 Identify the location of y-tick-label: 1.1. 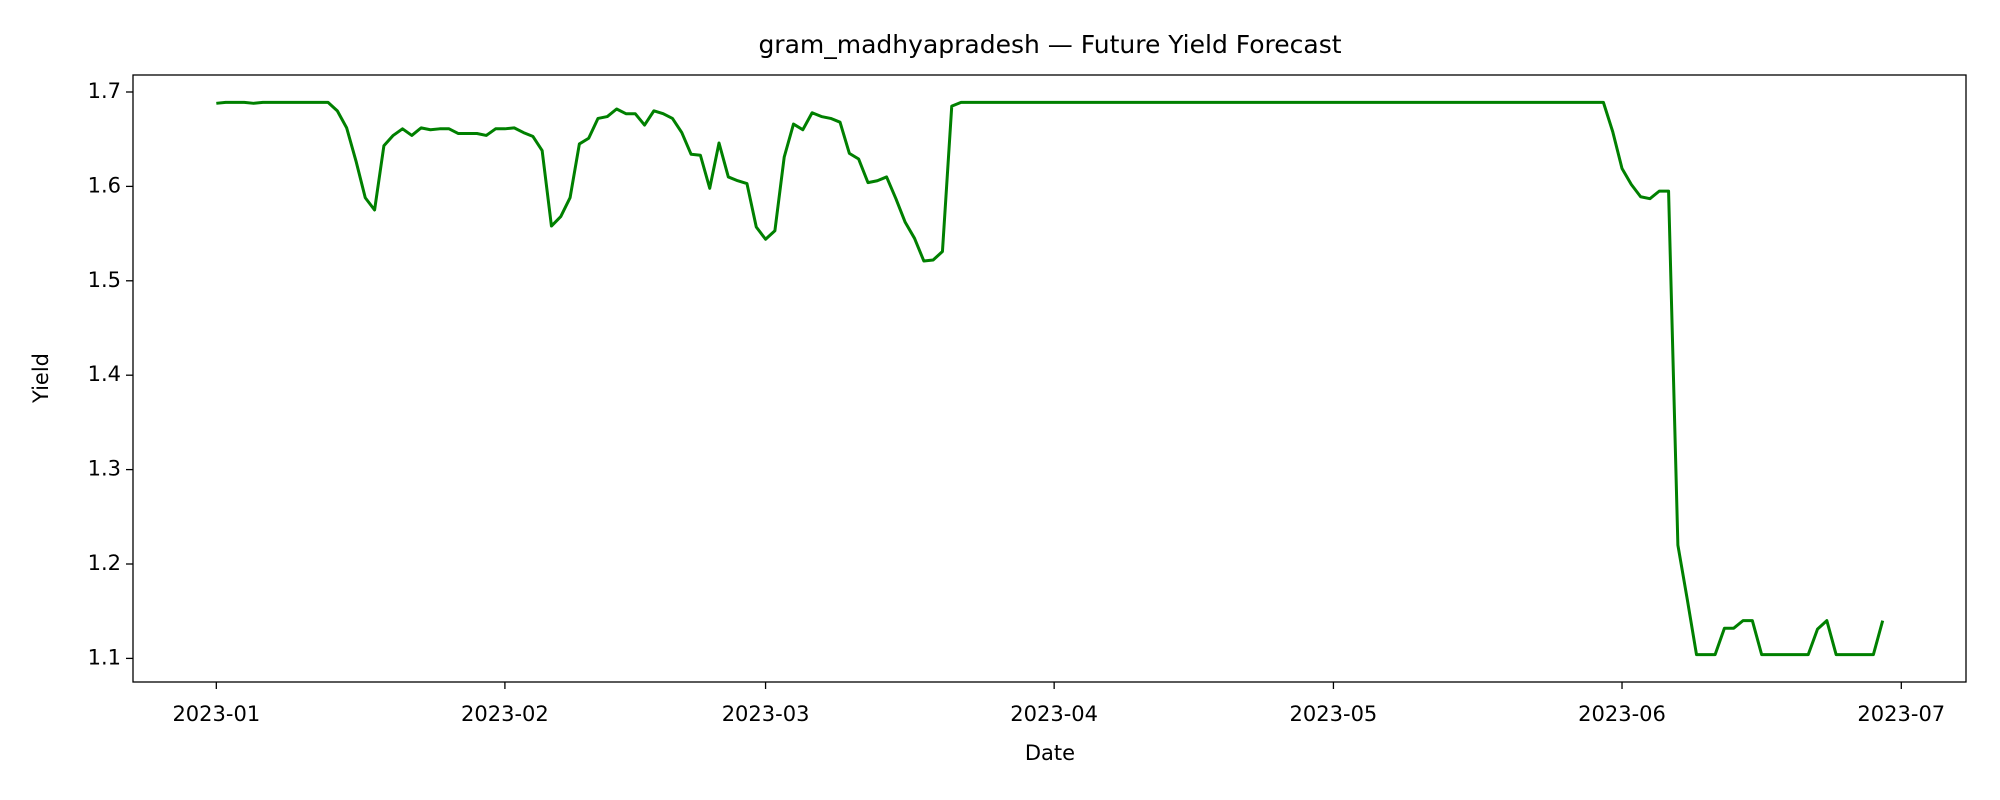
(104, 657).